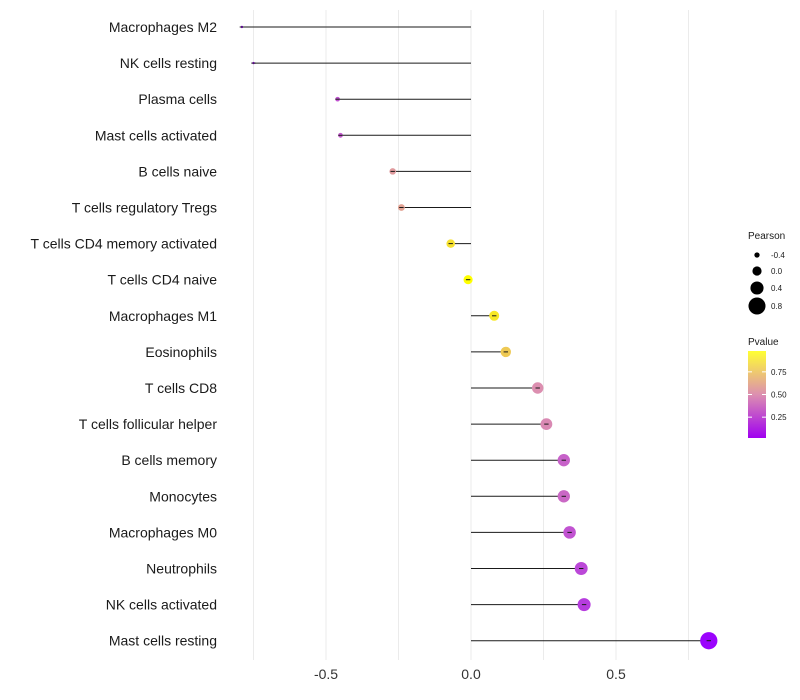  Describe the element at coordinates (763, 342) in the screenshot. I see `legend-color-title: Pvalue` at that location.